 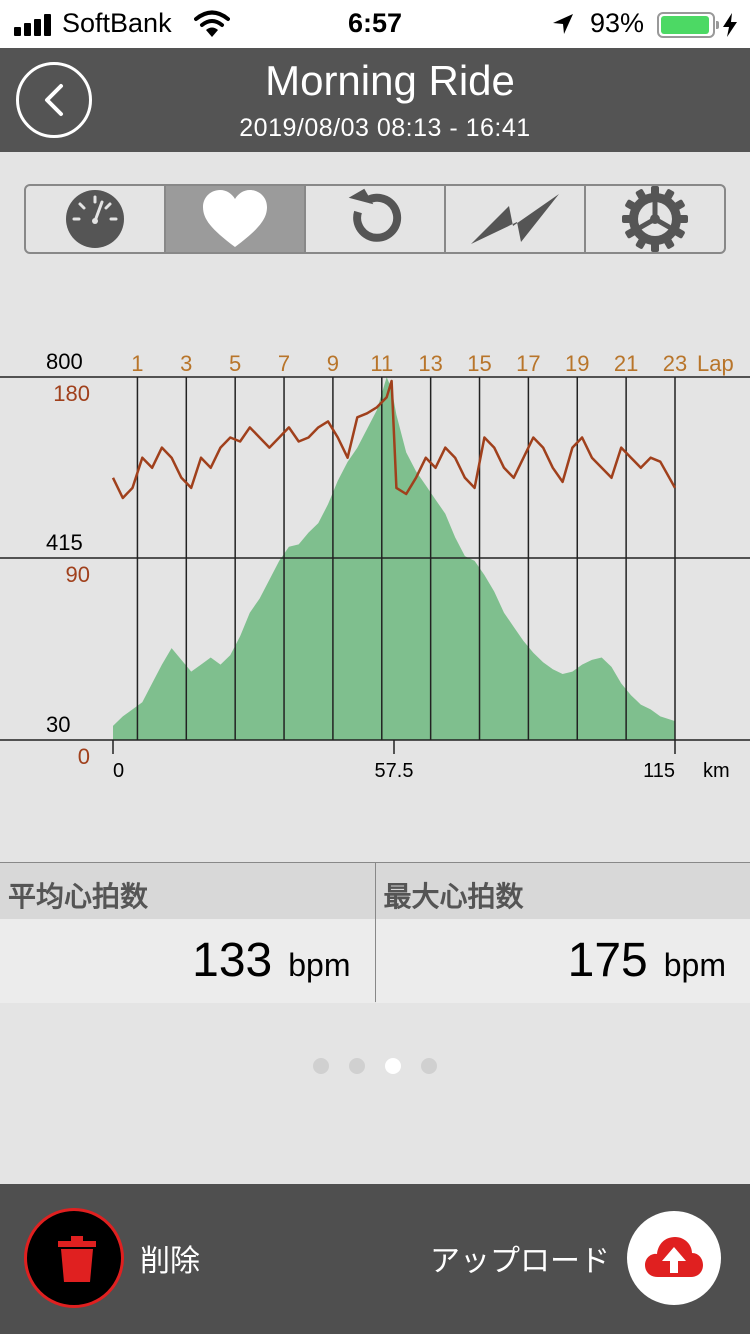 What do you see at coordinates (118, 771) in the screenshot?
I see `x-axis-tick-label: 0` at bounding box center [118, 771].